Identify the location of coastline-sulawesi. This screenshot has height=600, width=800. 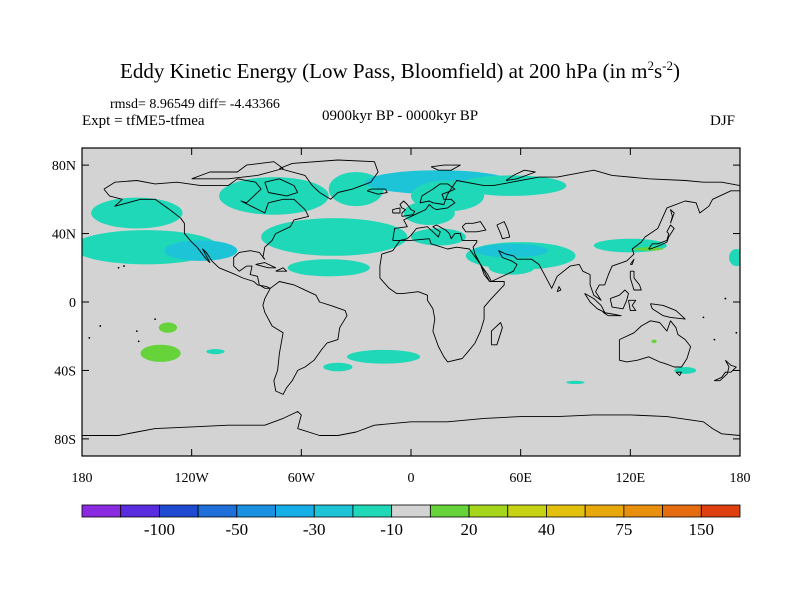
(632, 305).